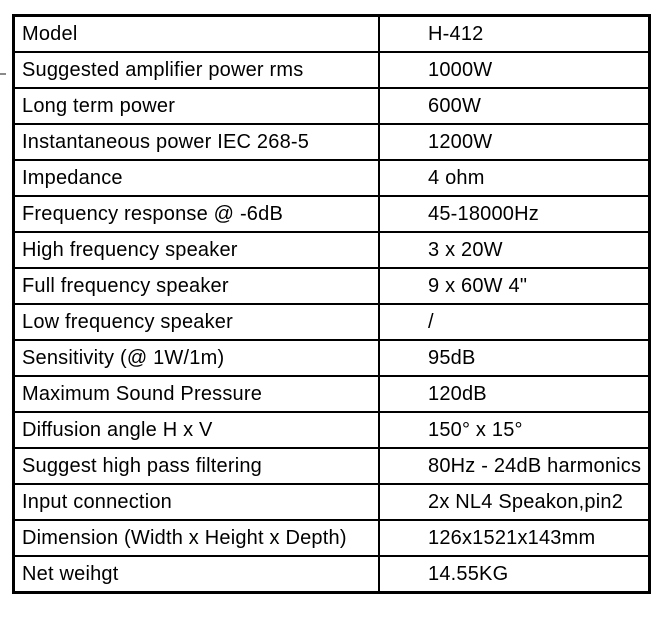  I want to click on spec-parameter-label: Dimension (Width x Height x Depth), so click(196, 538).